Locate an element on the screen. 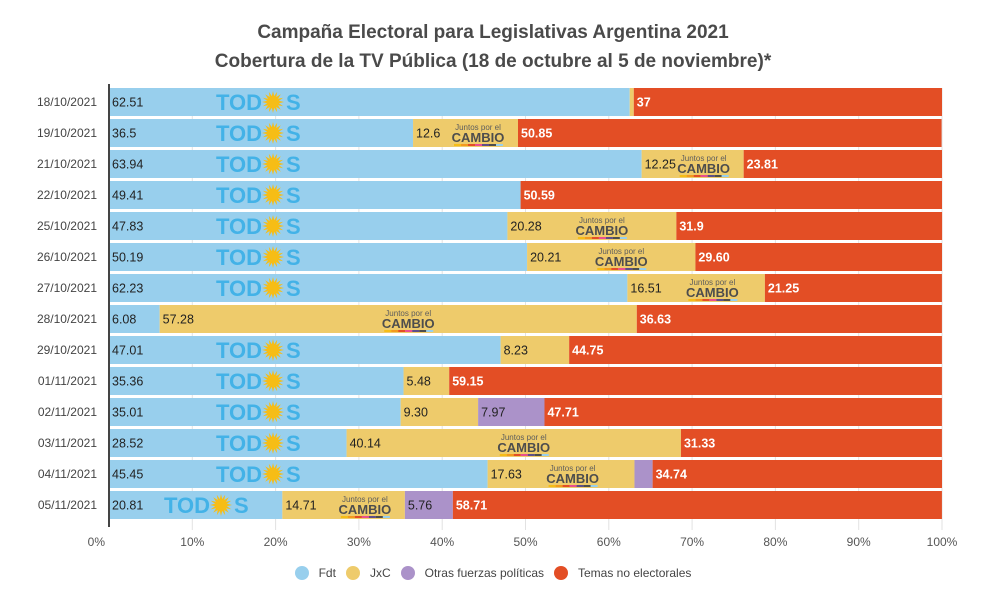 This screenshot has height=599, width=986. data-label: 47.71 is located at coordinates (562, 413).